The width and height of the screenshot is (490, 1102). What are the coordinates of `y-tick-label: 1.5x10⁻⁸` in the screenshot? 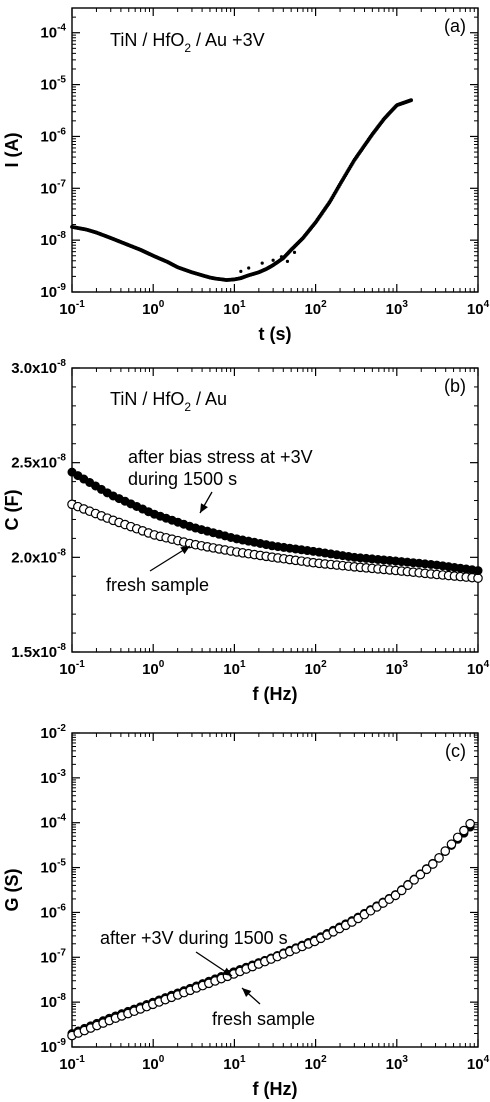 It's located at (38, 651).